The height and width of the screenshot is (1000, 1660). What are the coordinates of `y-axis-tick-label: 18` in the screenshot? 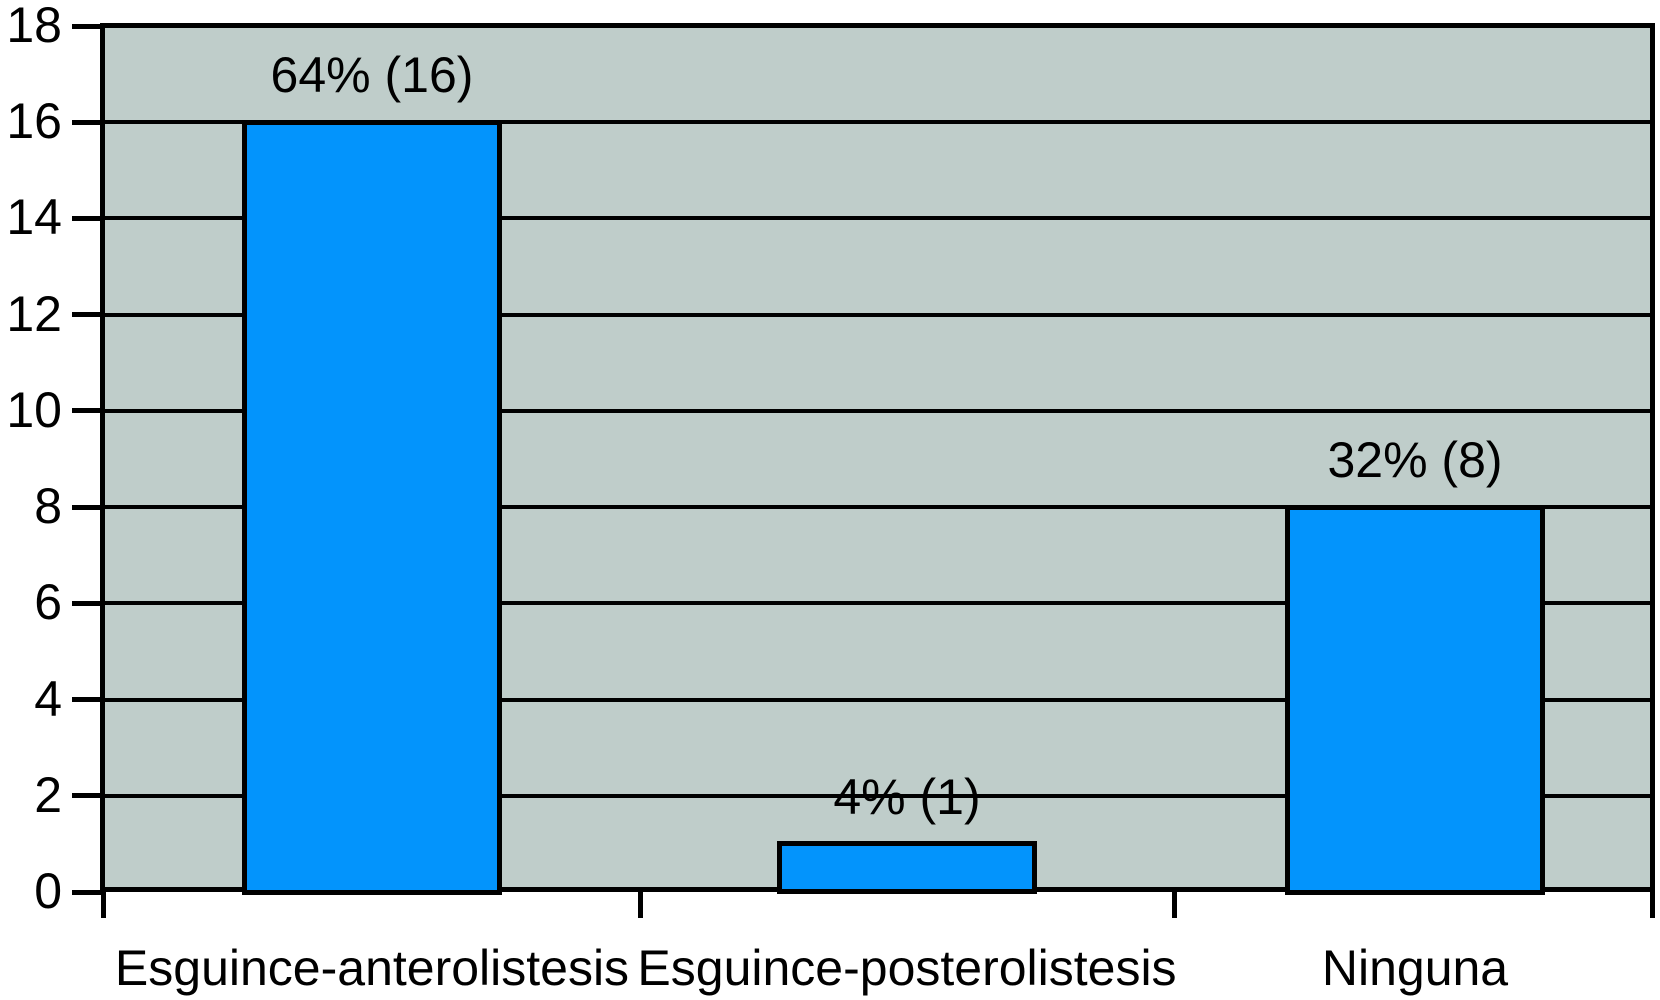 It's located at (34, 26).